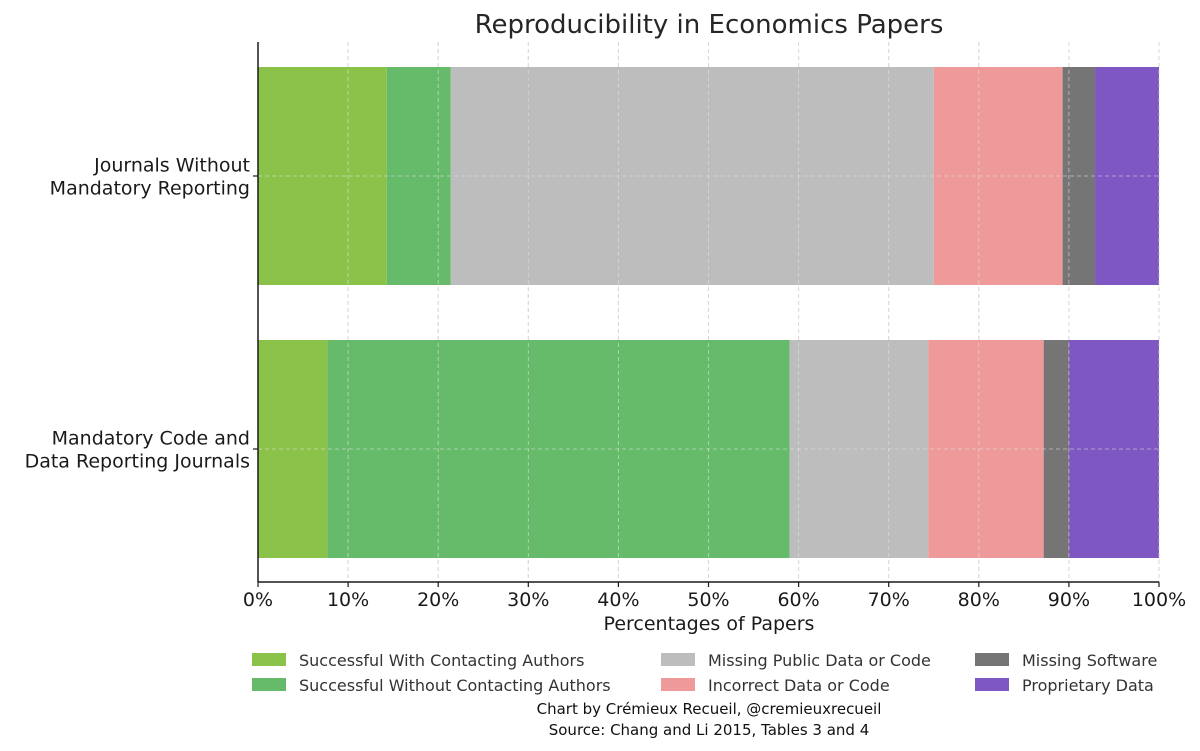 This screenshot has height=751, width=1200. I want to click on category-label: Journals Without, so click(171, 166).